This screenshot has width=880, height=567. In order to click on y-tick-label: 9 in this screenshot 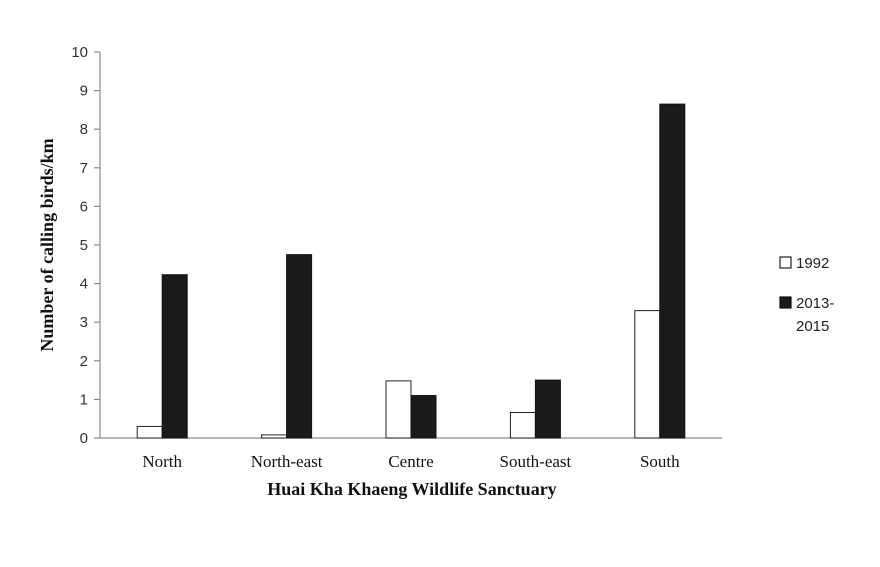, I will do `click(84, 91)`.